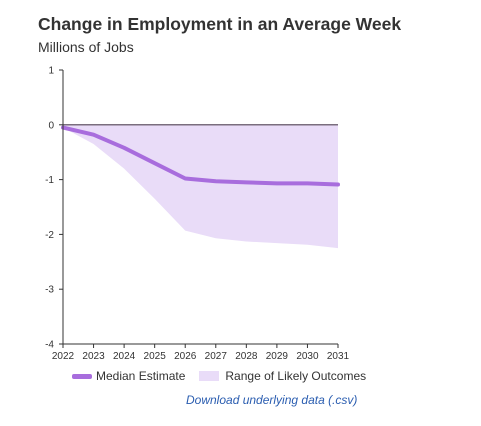 The image size is (481, 426). I want to click on chart-legend: Median Estimate Range of Likely Outcomes, so click(226, 376).